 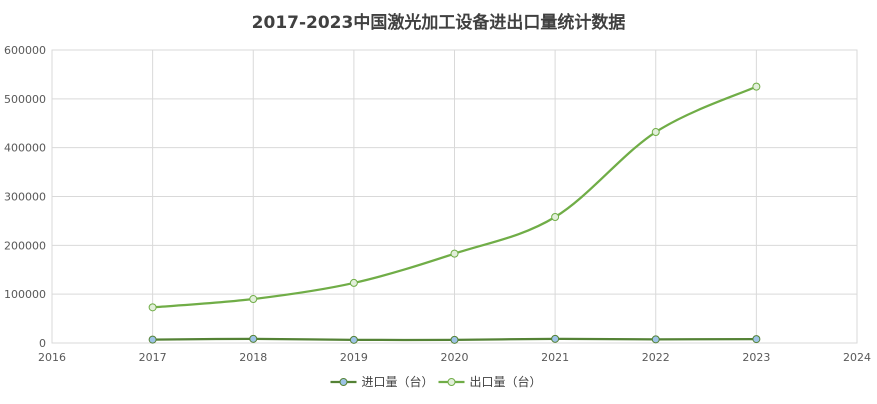 I want to click on x-tick-label: 2016, so click(x=52, y=357).